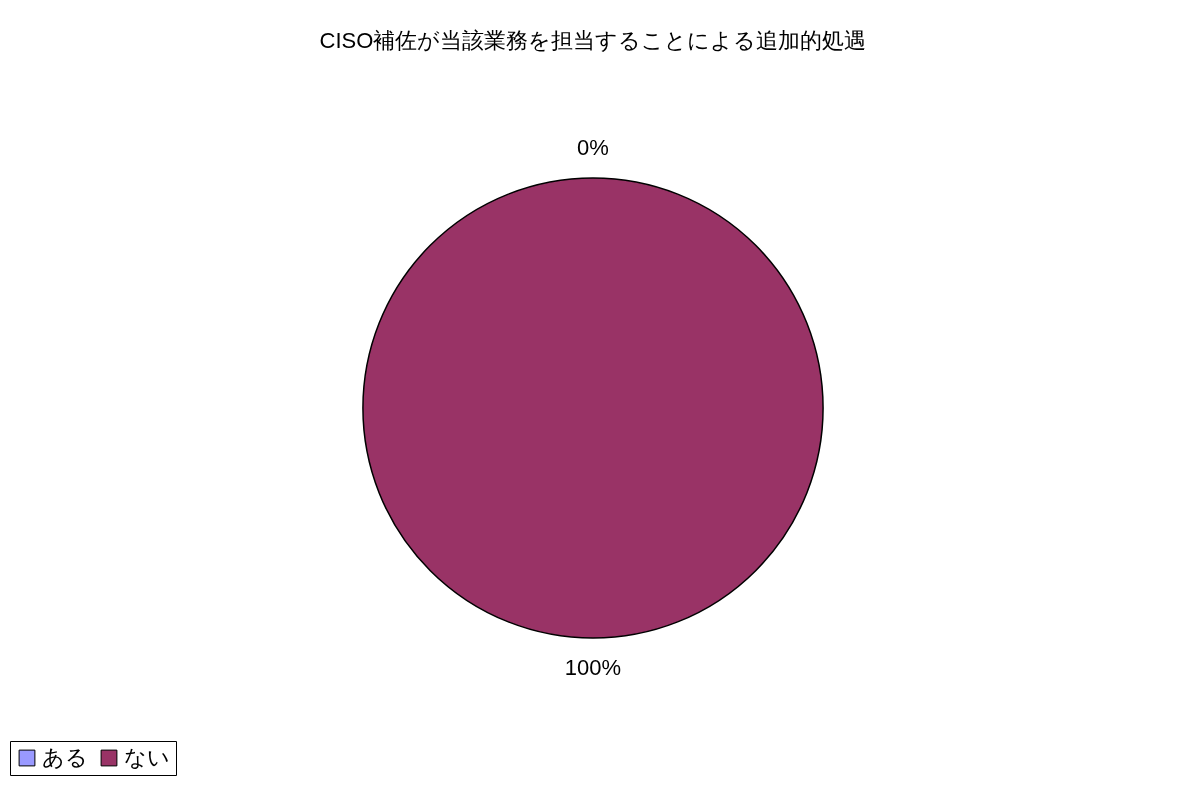 The width and height of the screenshot is (1186, 796). What do you see at coordinates (593, 667) in the screenshot?
I see `data-label: 100%` at bounding box center [593, 667].